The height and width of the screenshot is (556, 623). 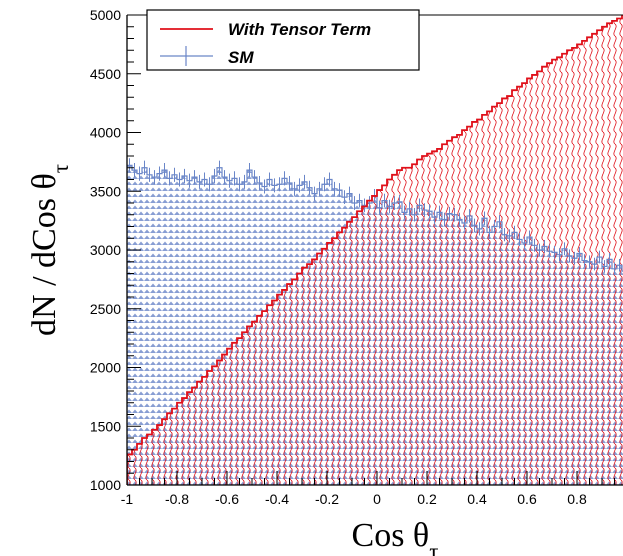 I want to click on x-tick-label: -0.4, so click(x=277, y=499).